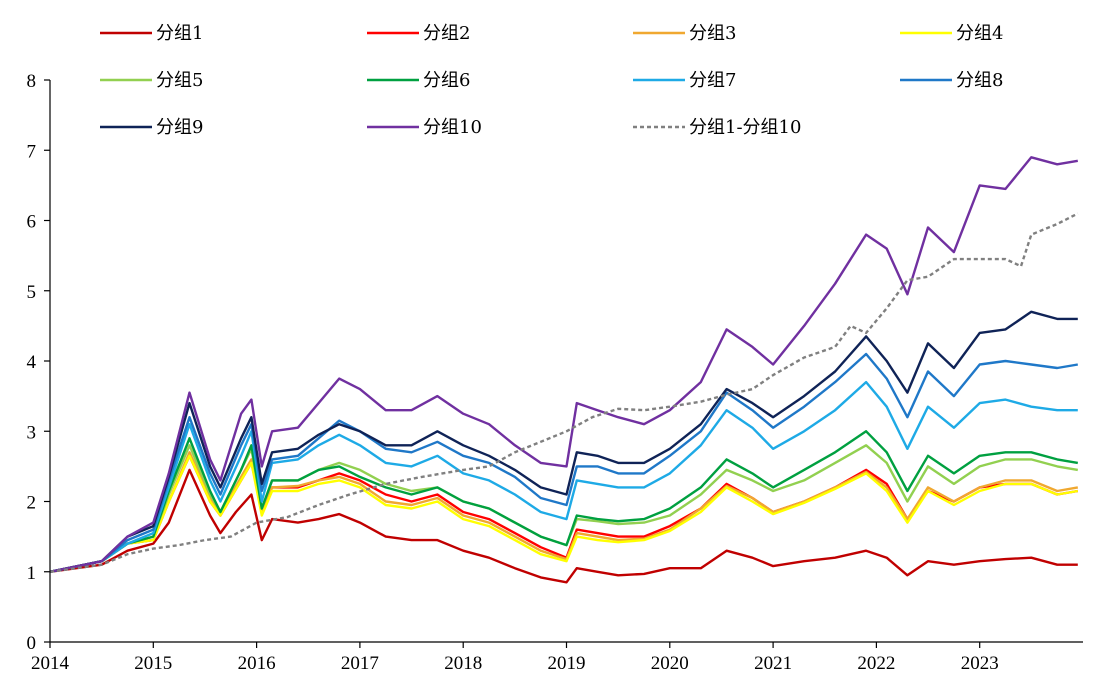 This screenshot has width=1098, height=693. Describe the element at coordinates (360, 663) in the screenshot. I see `x-tick-label: 2017` at that location.